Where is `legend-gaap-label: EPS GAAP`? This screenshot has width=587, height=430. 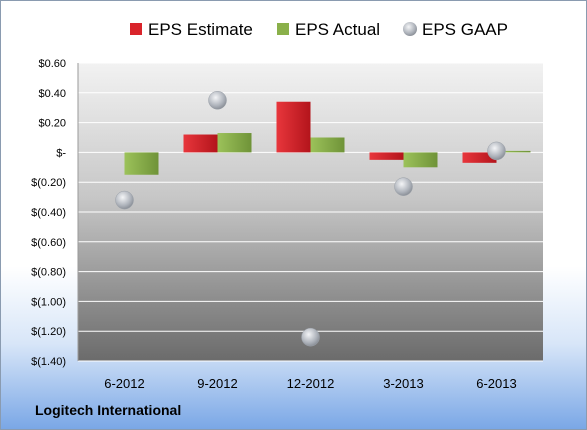 legend-gaap-label: EPS GAAP is located at coordinates (465, 29).